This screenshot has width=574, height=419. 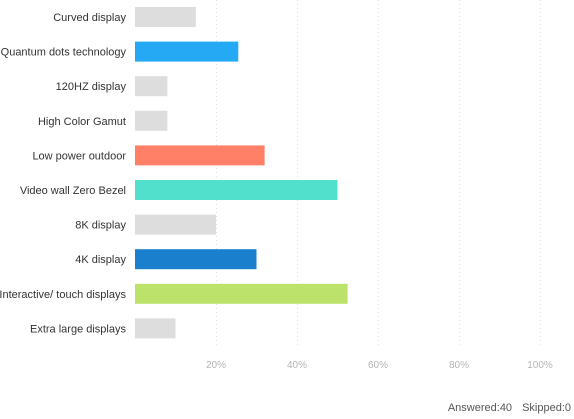 I want to click on x-tick-labels: 20% 40% 60% 80% 100%, so click(x=379, y=365).